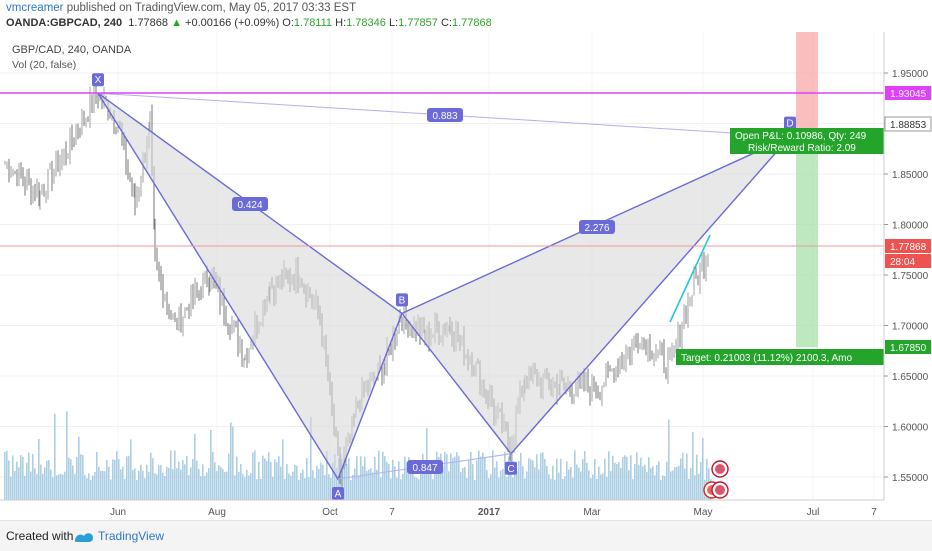 Image resolution: width=932 pixels, height=551 pixels. What do you see at coordinates (801, 136) in the screenshot?
I see `pnl-line1: Open P&L: 0.10986, Qty: 249` at bounding box center [801, 136].